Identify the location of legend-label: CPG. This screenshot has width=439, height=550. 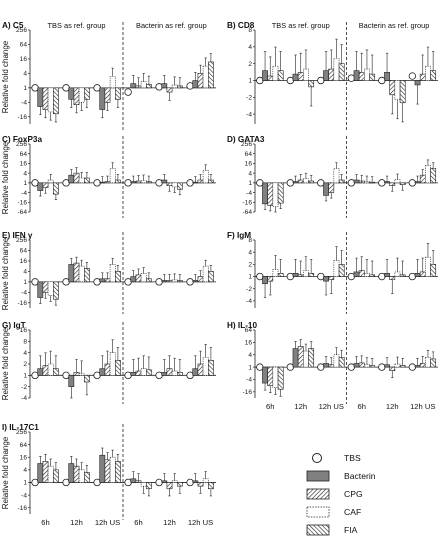
(353, 494).